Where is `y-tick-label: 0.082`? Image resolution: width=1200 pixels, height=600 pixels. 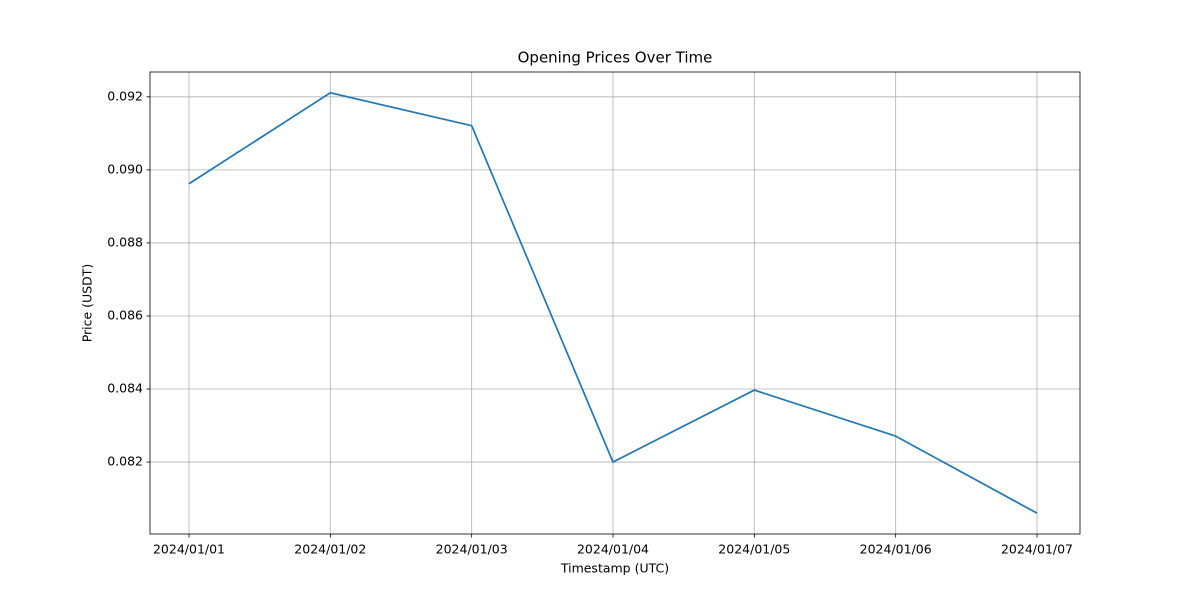
y-tick-label: 0.082 is located at coordinates (125, 461).